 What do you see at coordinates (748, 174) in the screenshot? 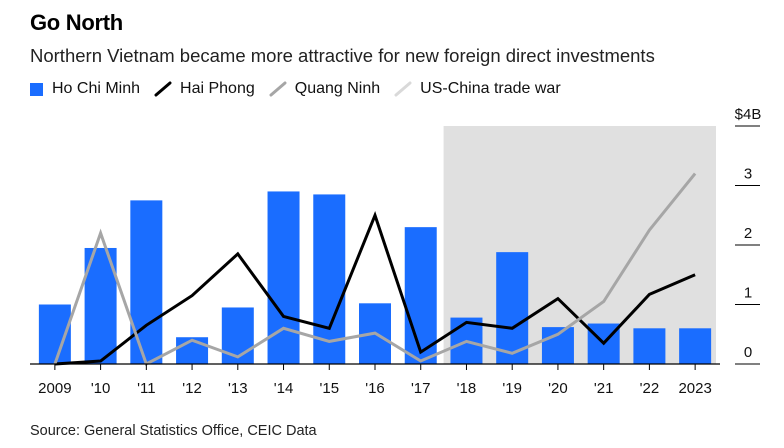
I see `y-tick-label-3: 3` at bounding box center [748, 174].